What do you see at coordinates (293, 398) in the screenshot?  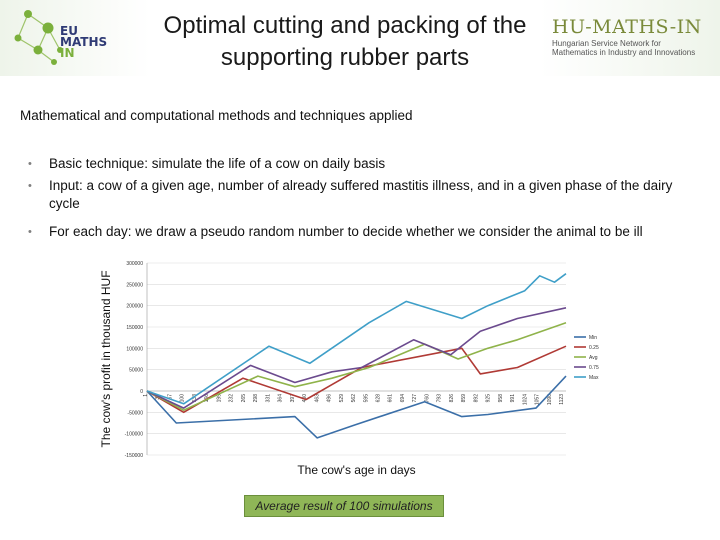 I see `x-tick-label: 397` at bounding box center [293, 398].